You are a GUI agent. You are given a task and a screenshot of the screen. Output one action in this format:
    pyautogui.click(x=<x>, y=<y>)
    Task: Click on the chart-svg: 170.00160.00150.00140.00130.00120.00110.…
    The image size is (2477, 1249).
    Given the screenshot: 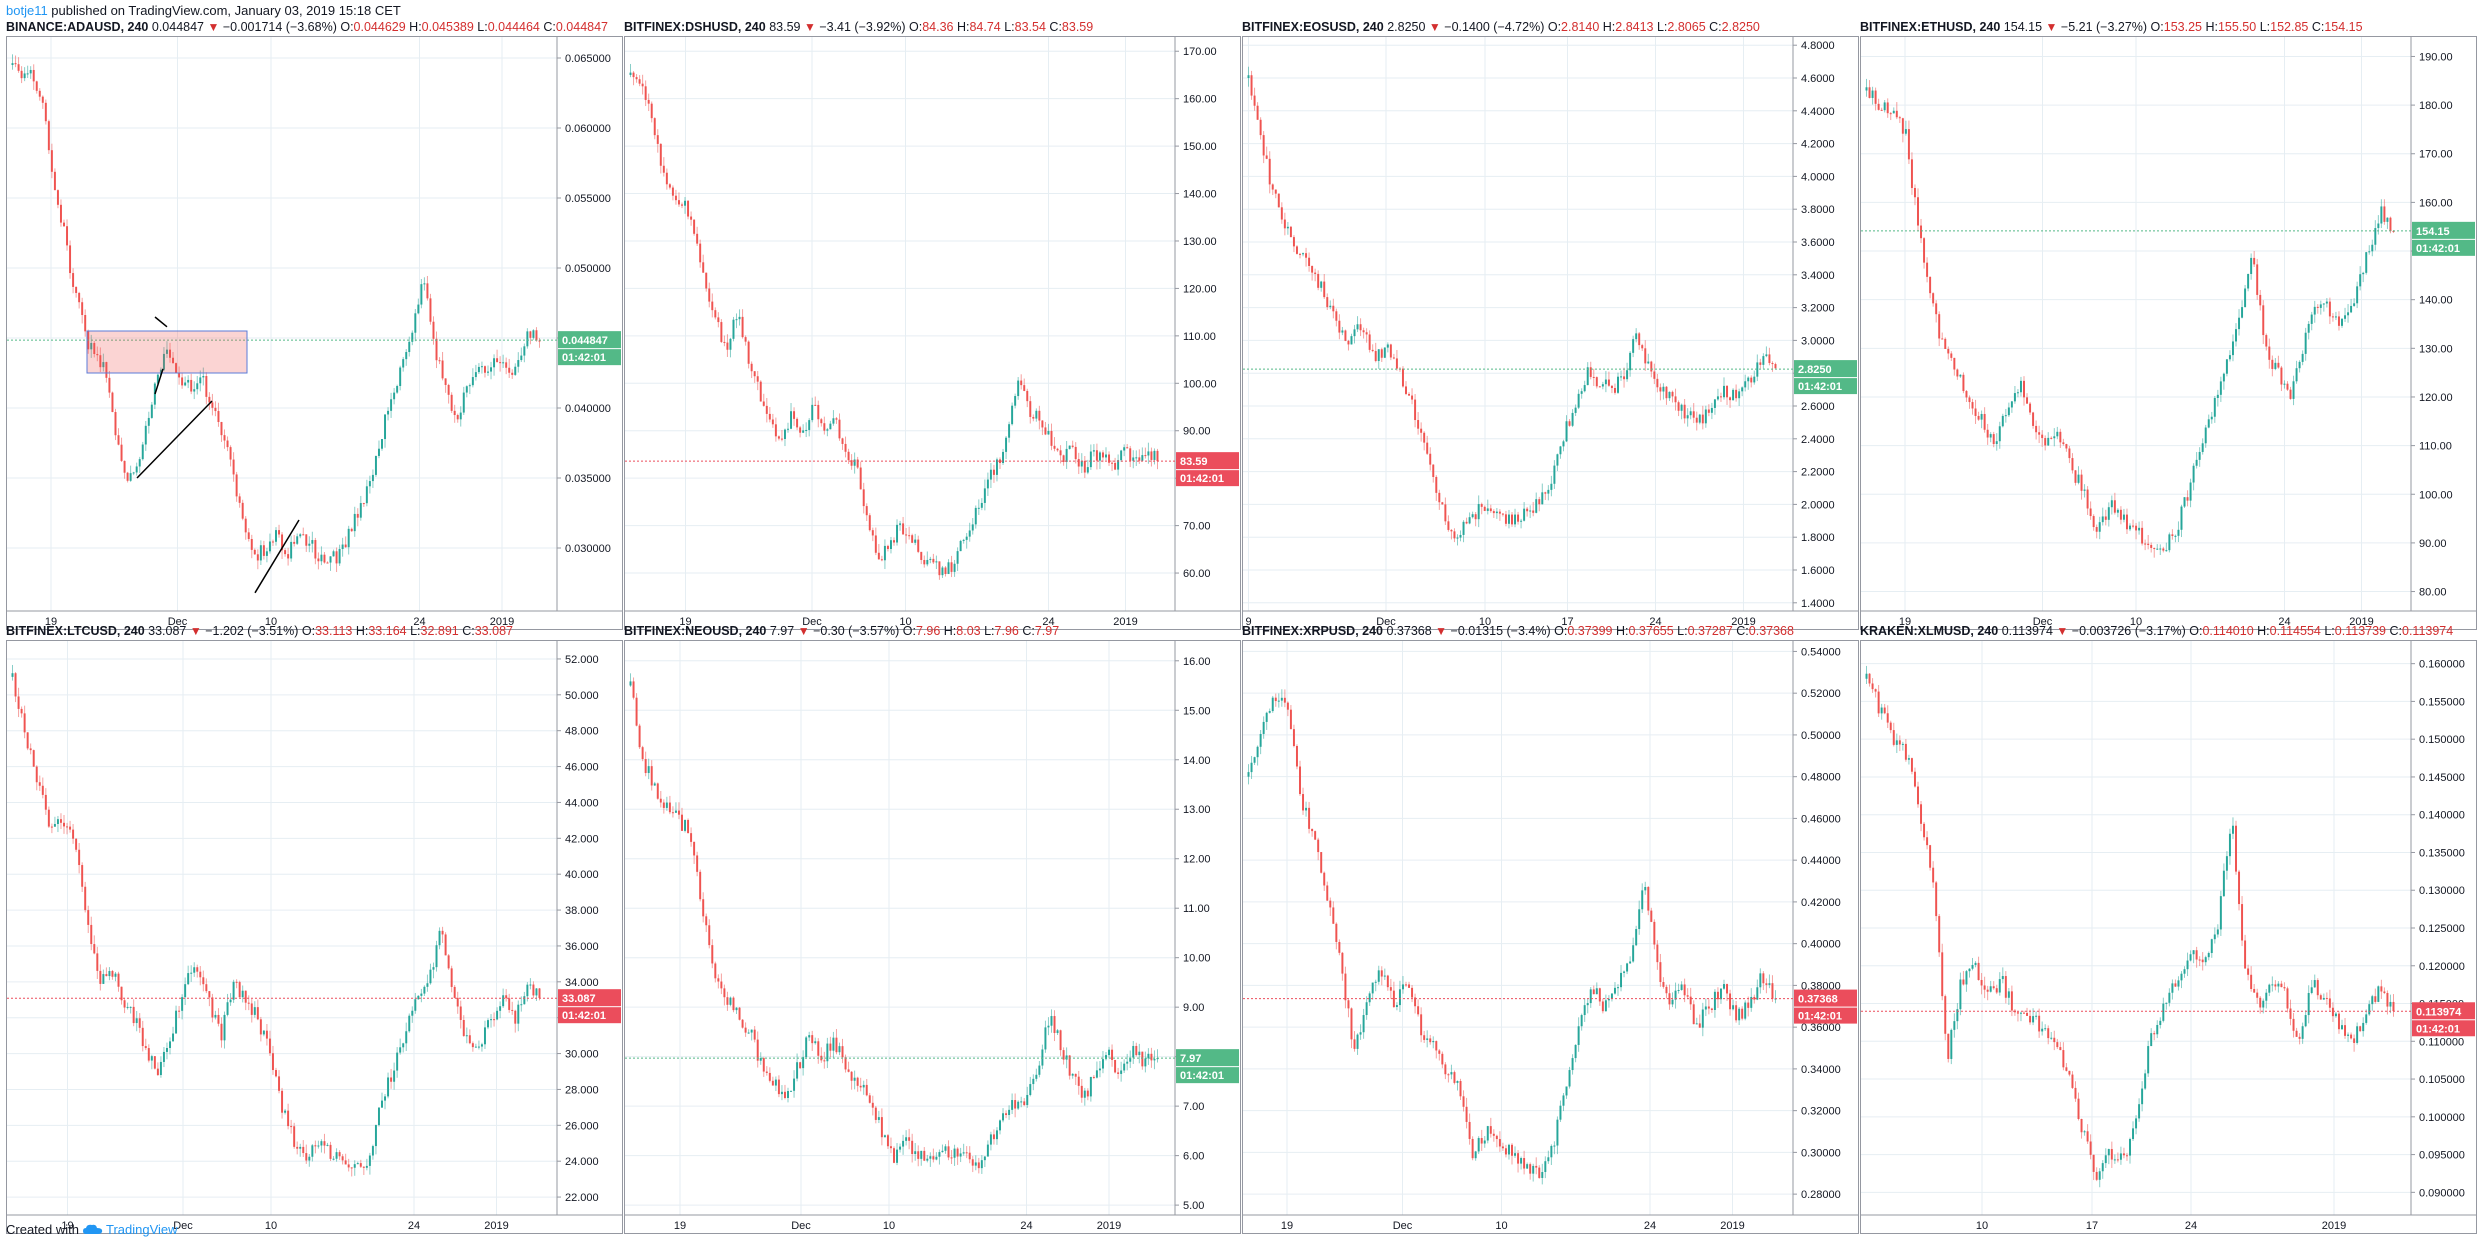 What is the action you would take?
    pyautogui.click(x=932, y=333)
    